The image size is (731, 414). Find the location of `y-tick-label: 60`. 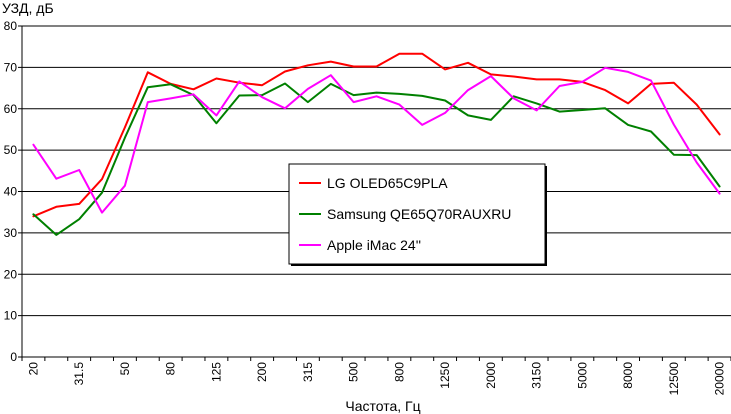

y-tick-label: 60 is located at coordinates (11, 109).